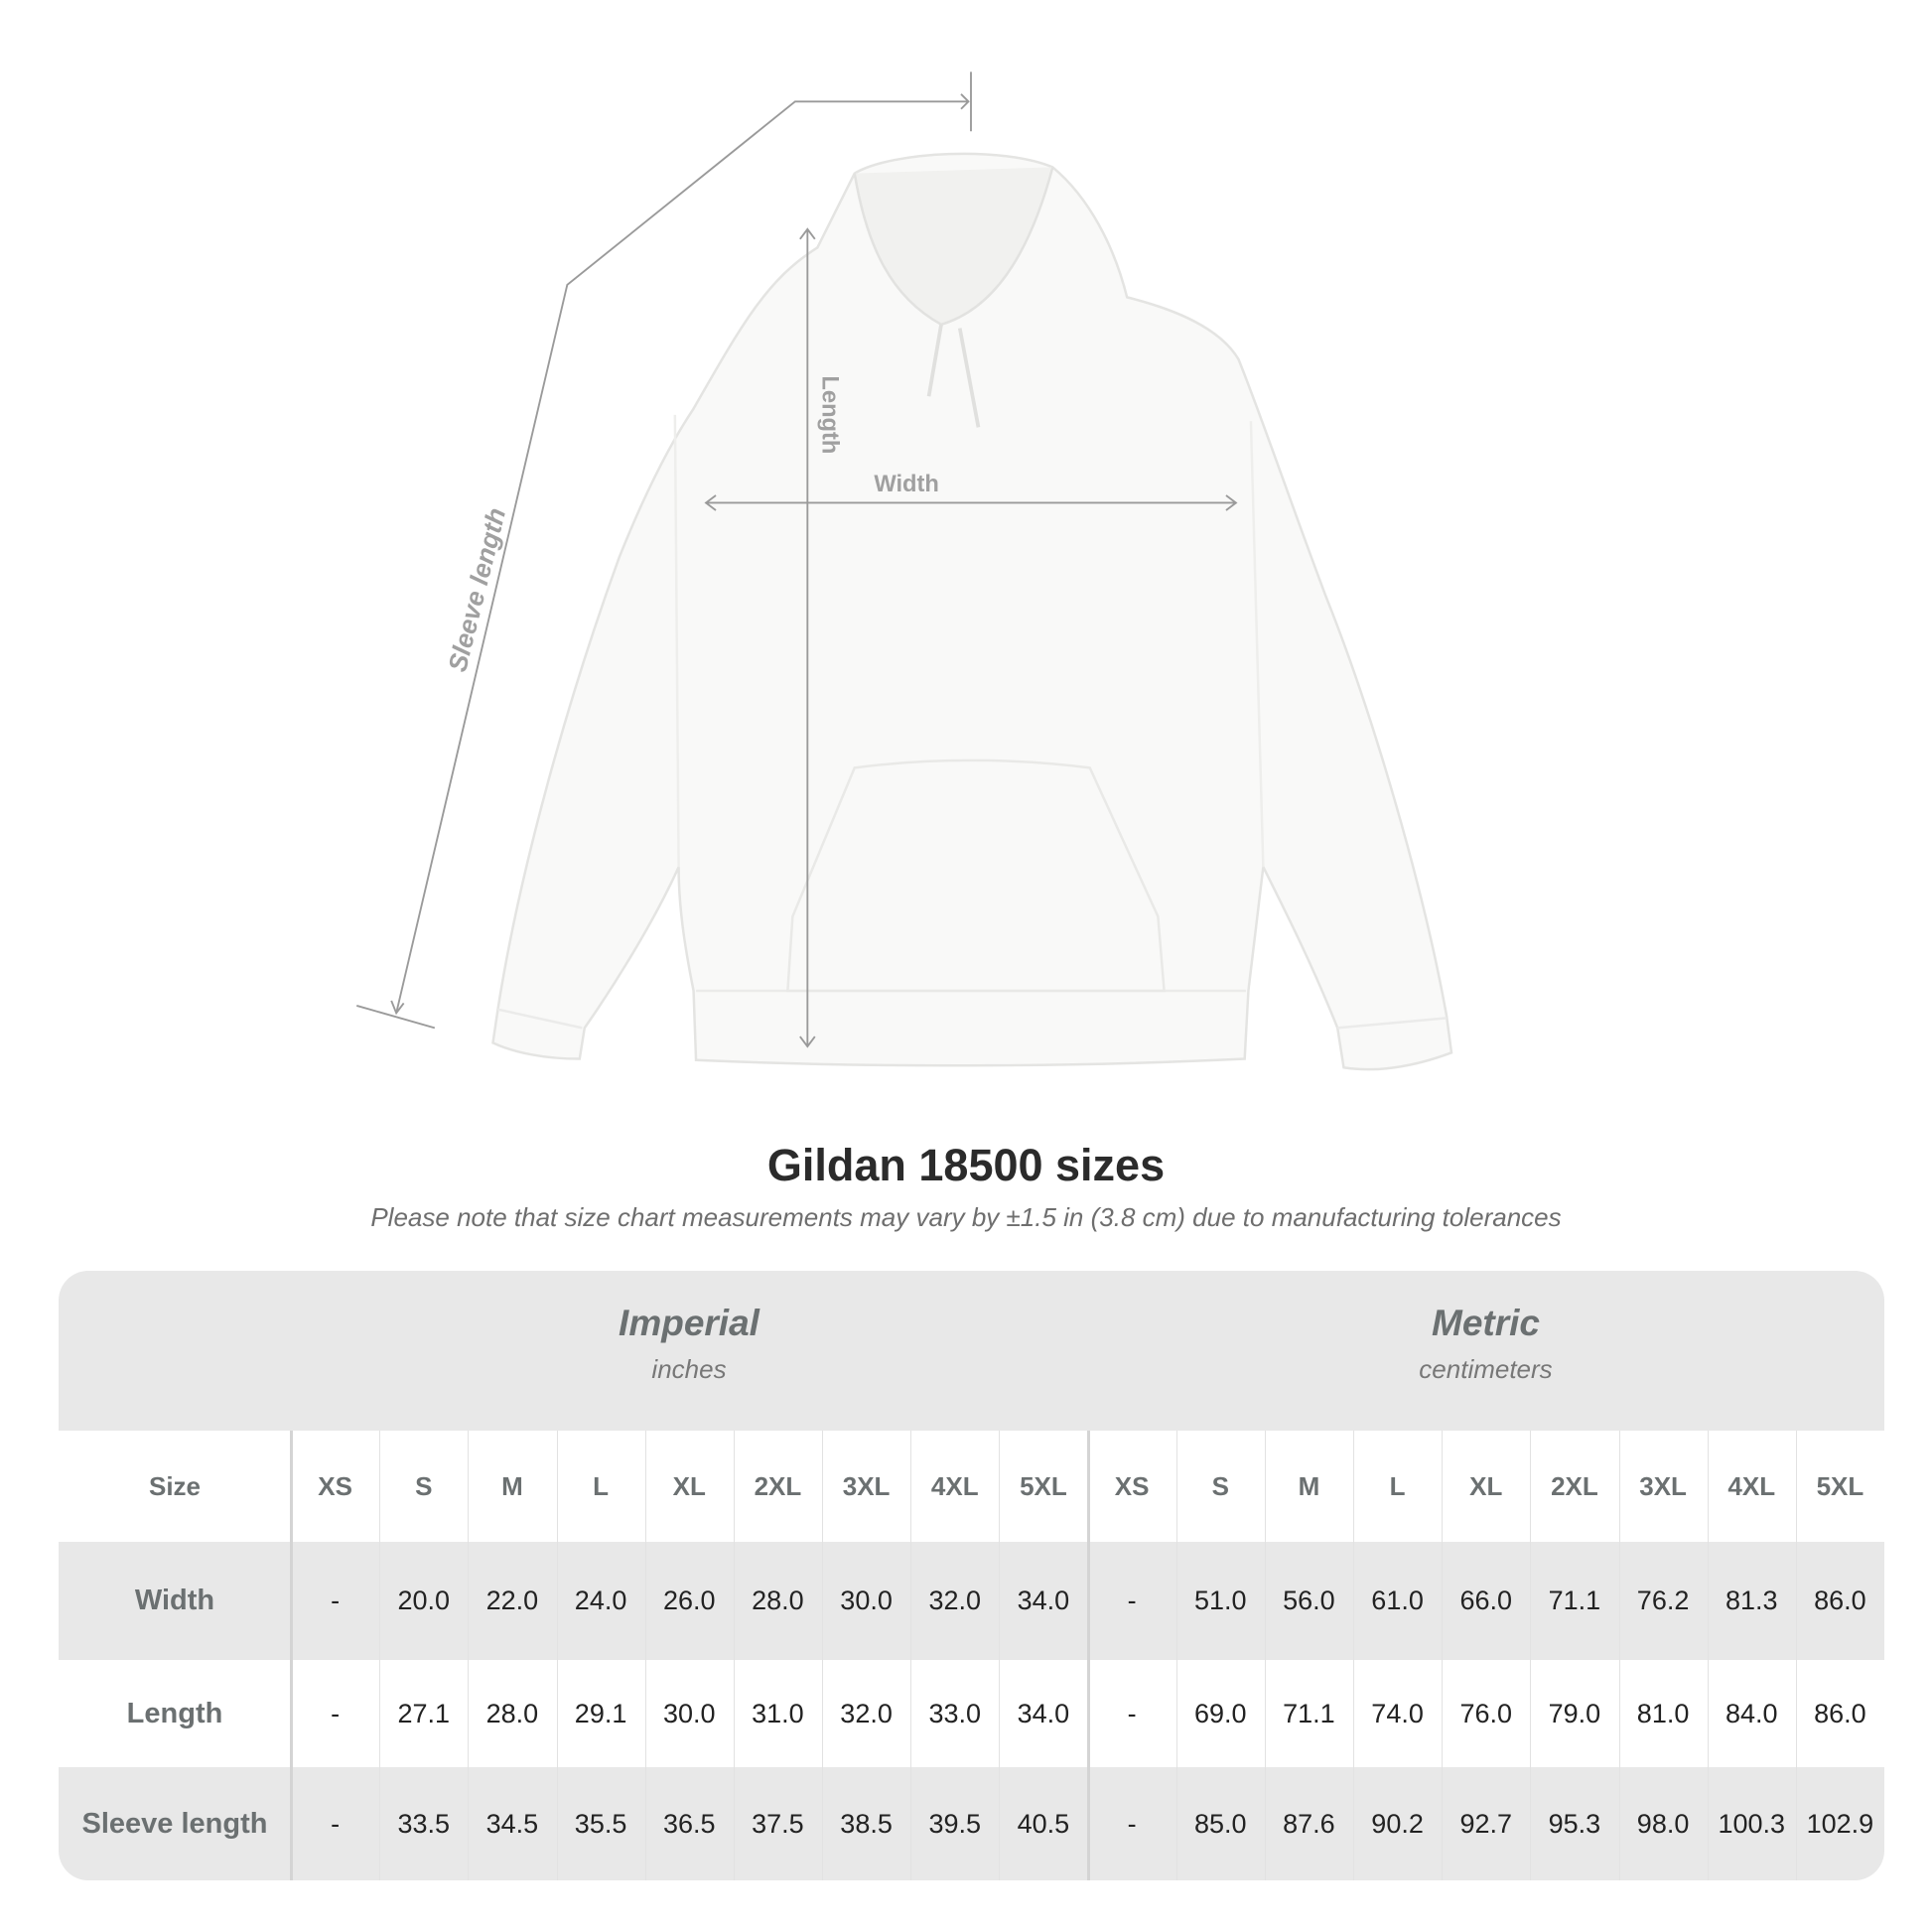 This screenshot has height=1932, width=1932. I want to click on size-metric-xl: XL, so click(1486, 1486).